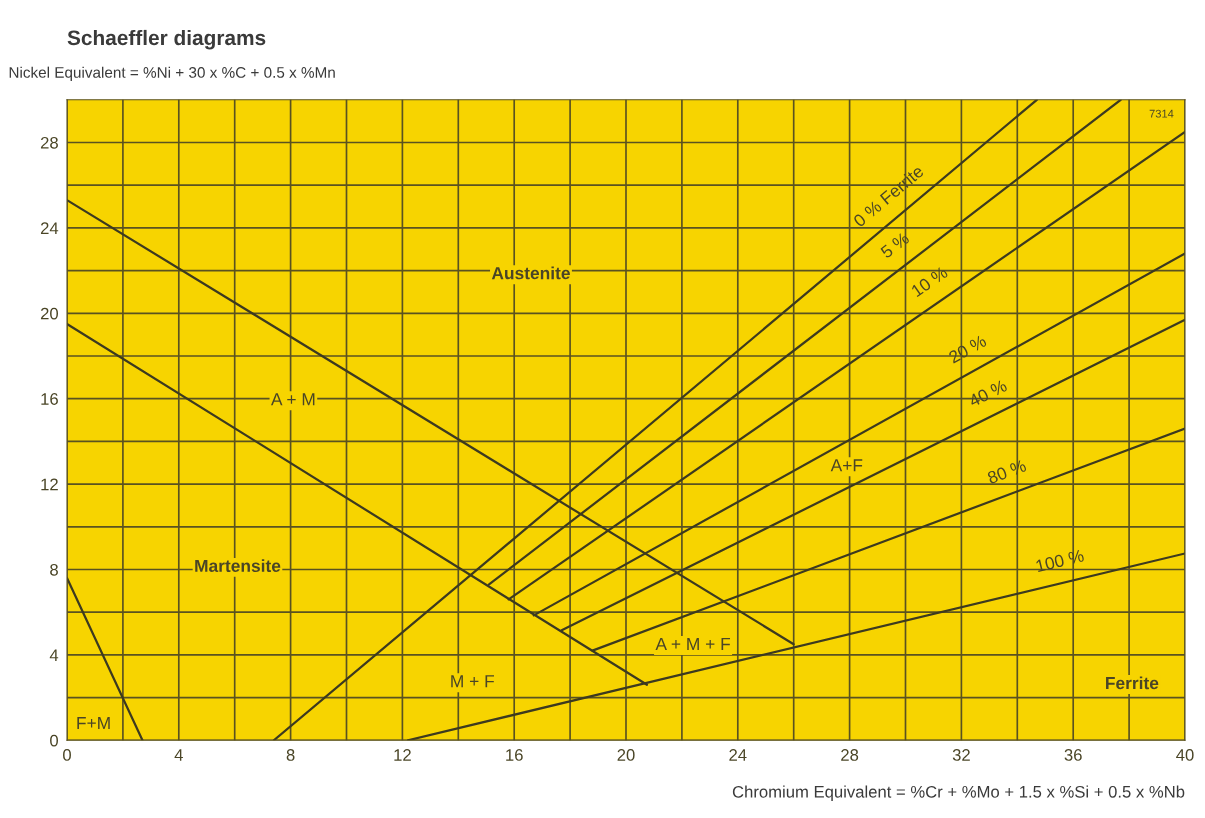  Describe the element at coordinates (626, 755) in the screenshot. I see `x-tick-label: 20` at that location.